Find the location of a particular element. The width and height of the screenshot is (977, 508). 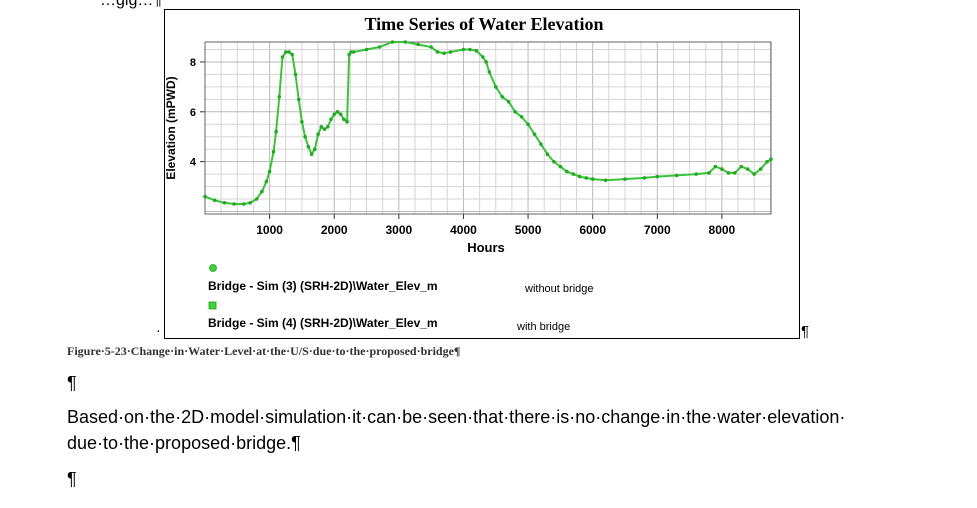

clipped-previous-line: …gig…¶ is located at coordinates (131, 4).